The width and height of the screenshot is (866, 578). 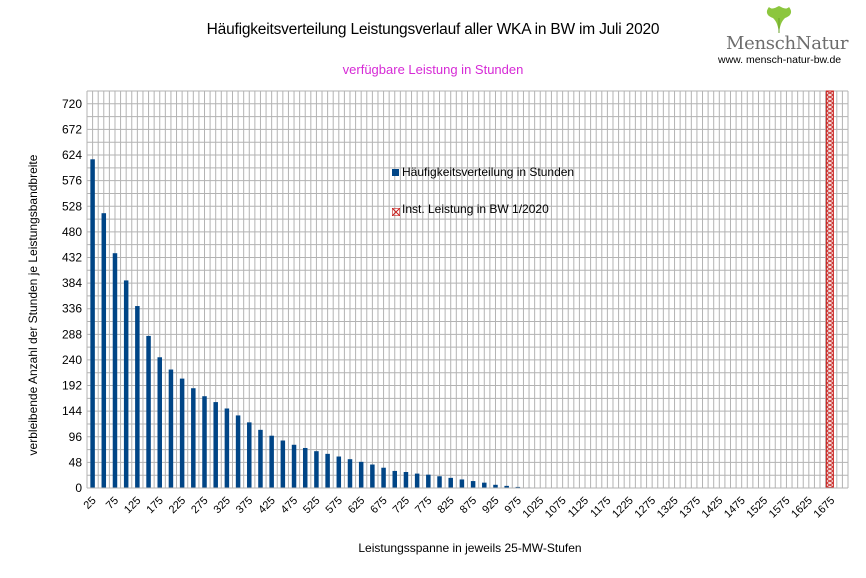 What do you see at coordinates (266, 505) in the screenshot?
I see `x-tick-label: 425` at bounding box center [266, 505].